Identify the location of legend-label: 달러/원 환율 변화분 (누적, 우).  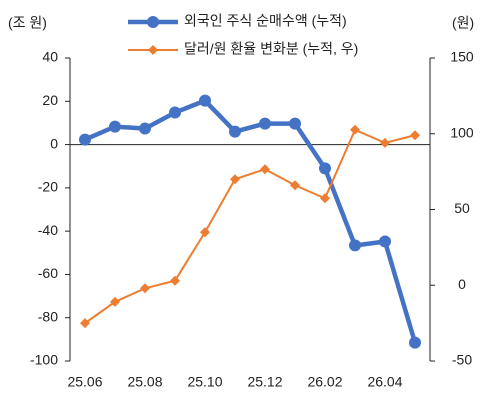
(271, 49).